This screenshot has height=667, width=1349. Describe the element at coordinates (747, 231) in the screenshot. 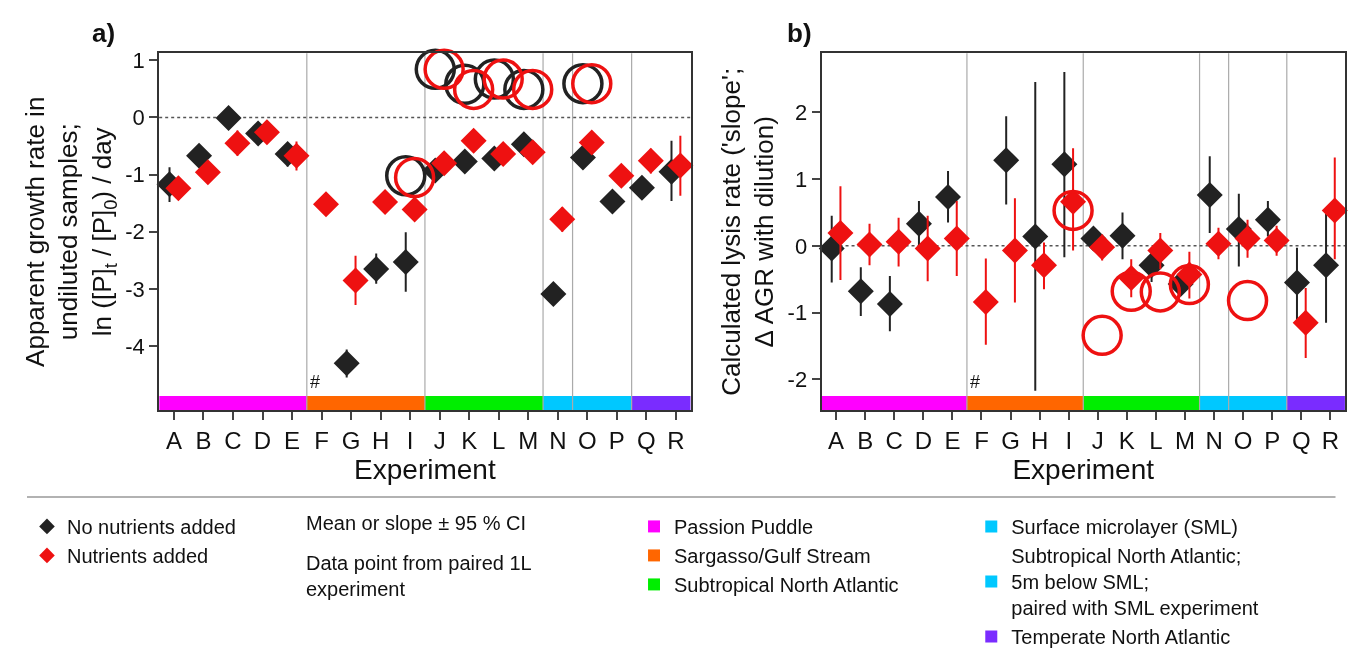

I see `y-axis-title: Calculated lysis rate ('slope'; Δ AGR with dilution)` at that location.